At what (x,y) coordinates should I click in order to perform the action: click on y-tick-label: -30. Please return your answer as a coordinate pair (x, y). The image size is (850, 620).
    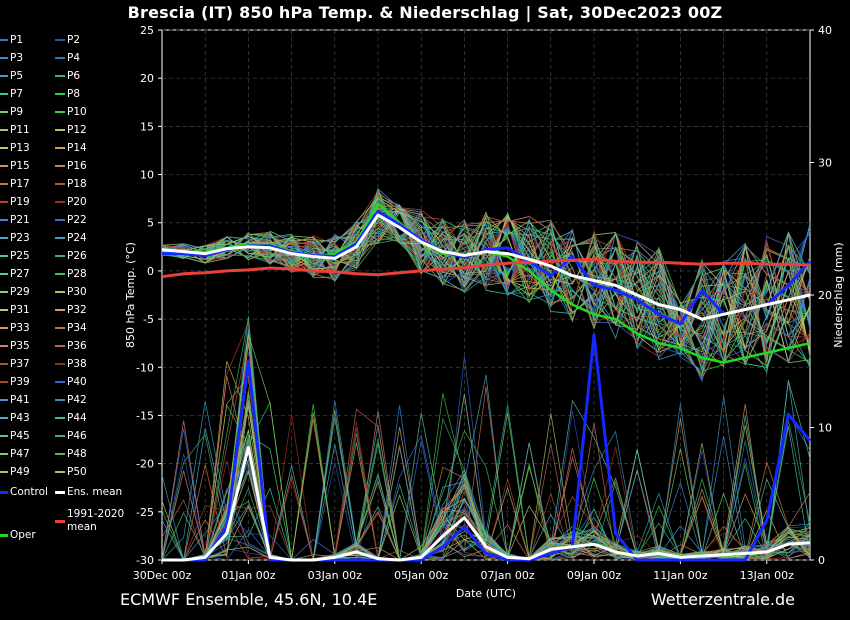
    Looking at the image, I should click on (145, 560).